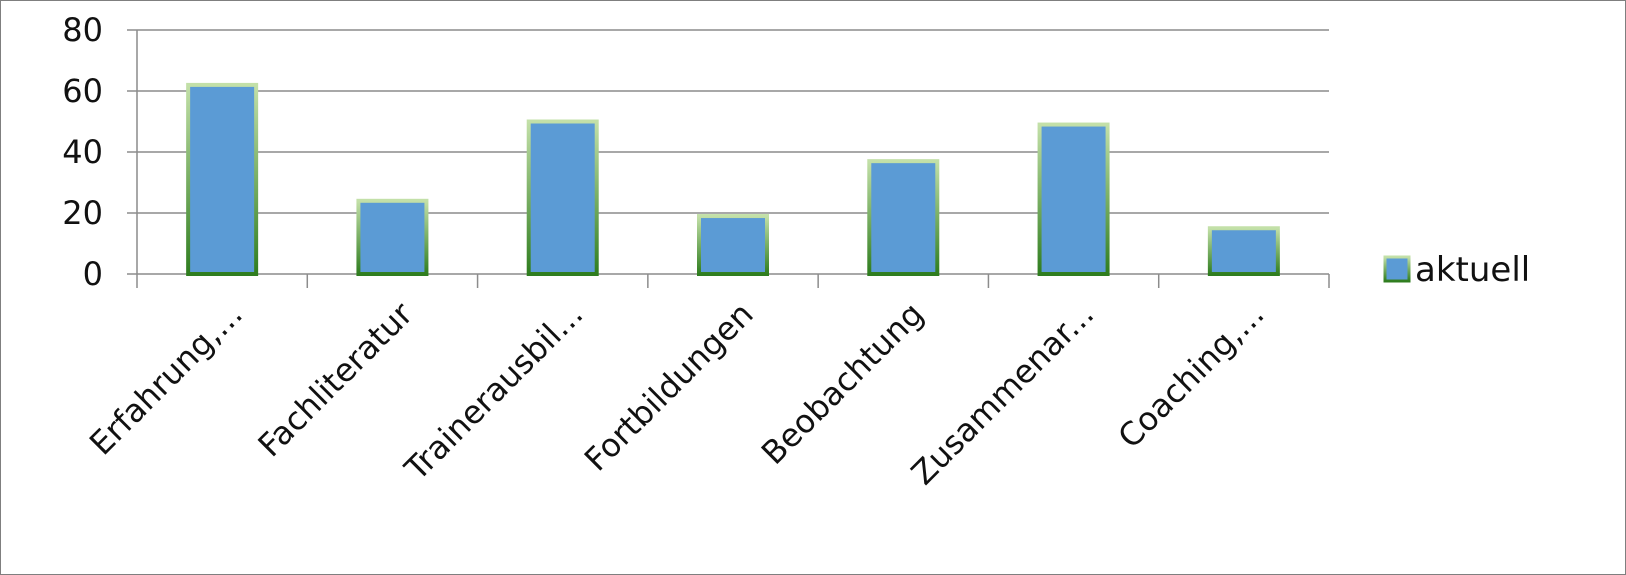  What do you see at coordinates (82, 91) in the screenshot?
I see `y-tick-label: 60` at bounding box center [82, 91].